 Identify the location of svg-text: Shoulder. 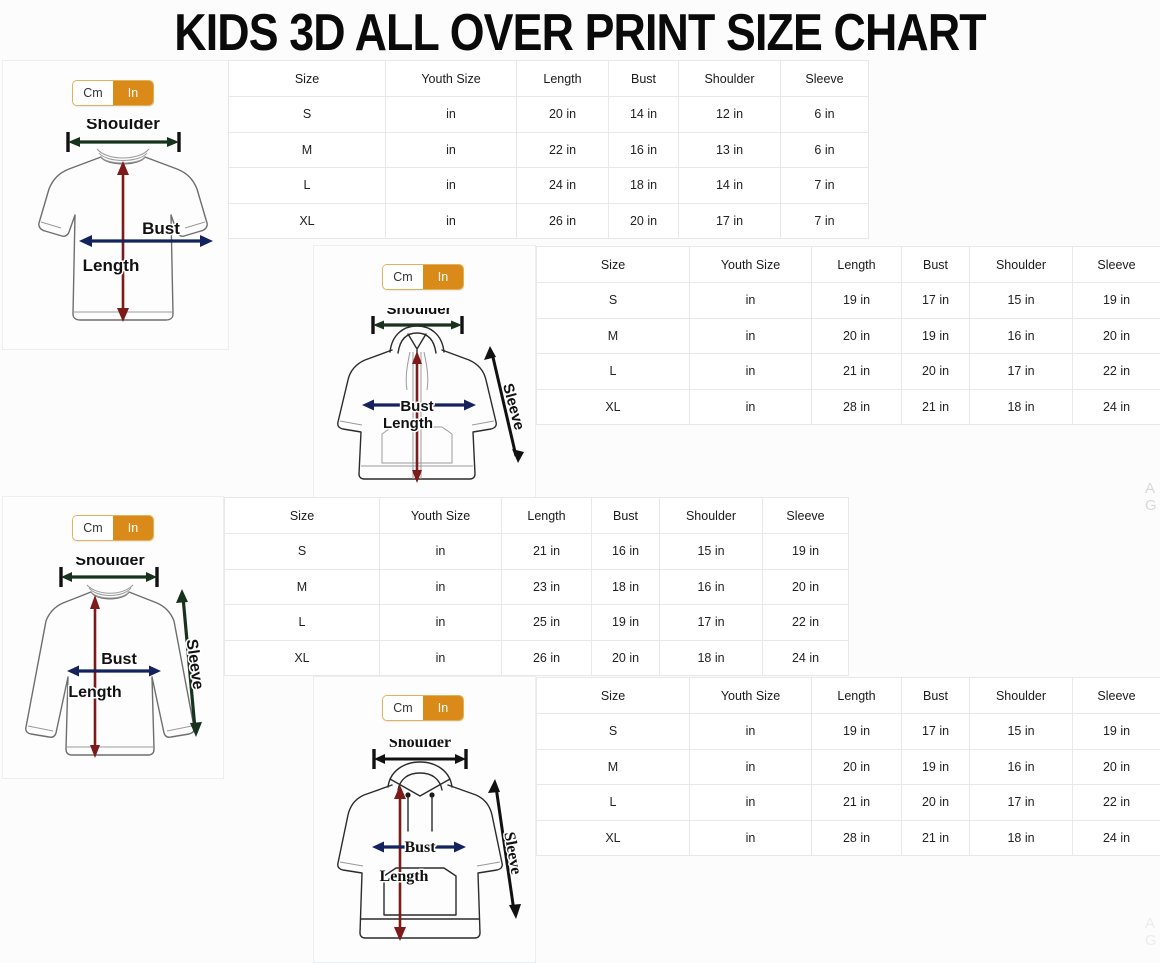
(109, 563).